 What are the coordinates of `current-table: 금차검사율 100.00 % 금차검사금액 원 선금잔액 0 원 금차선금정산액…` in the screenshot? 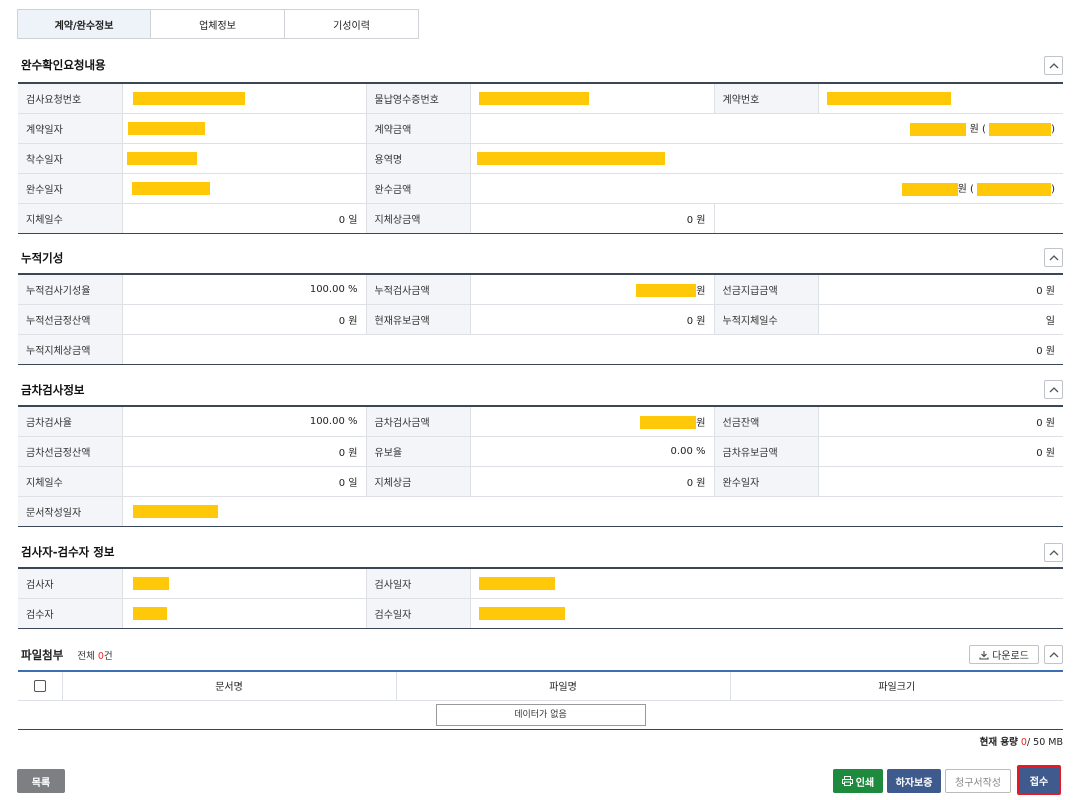 It's located at (540, 466).